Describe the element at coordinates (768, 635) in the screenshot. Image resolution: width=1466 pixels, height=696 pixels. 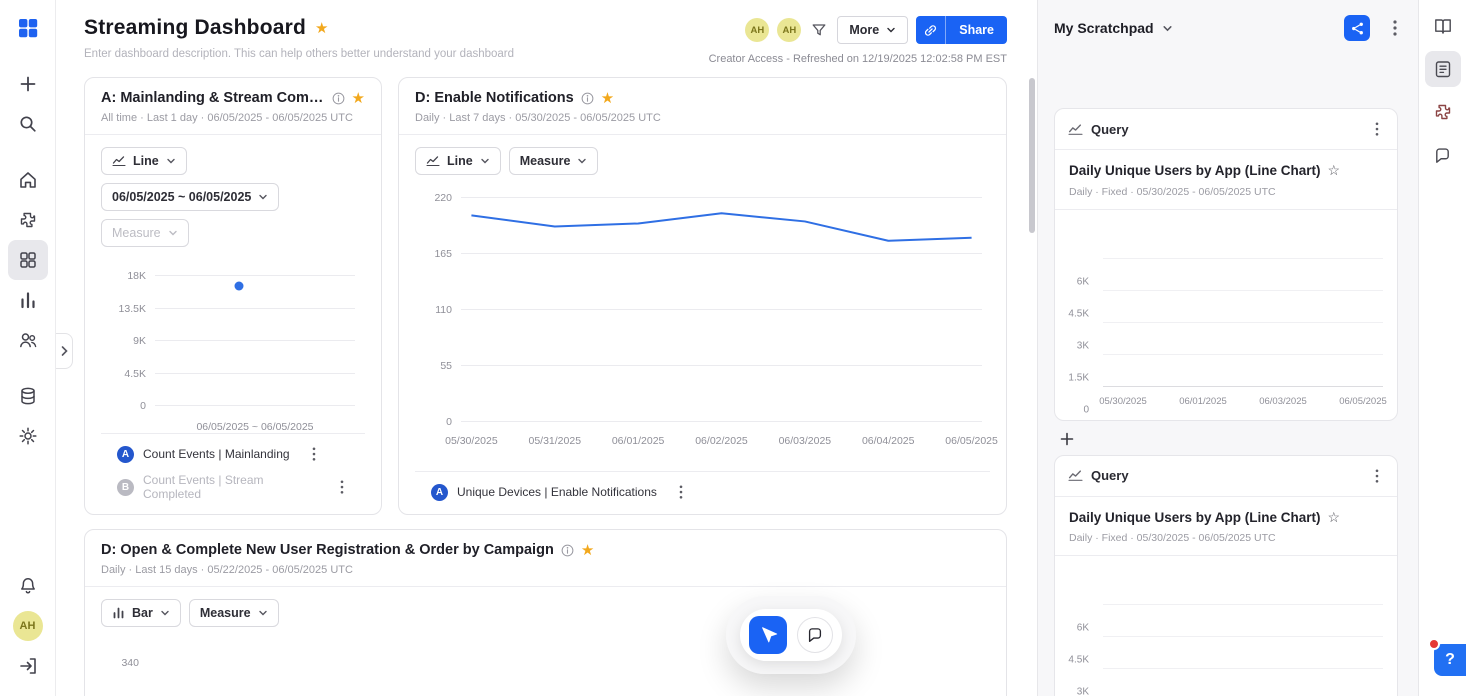
I see `cursor-tool-button` at that location.